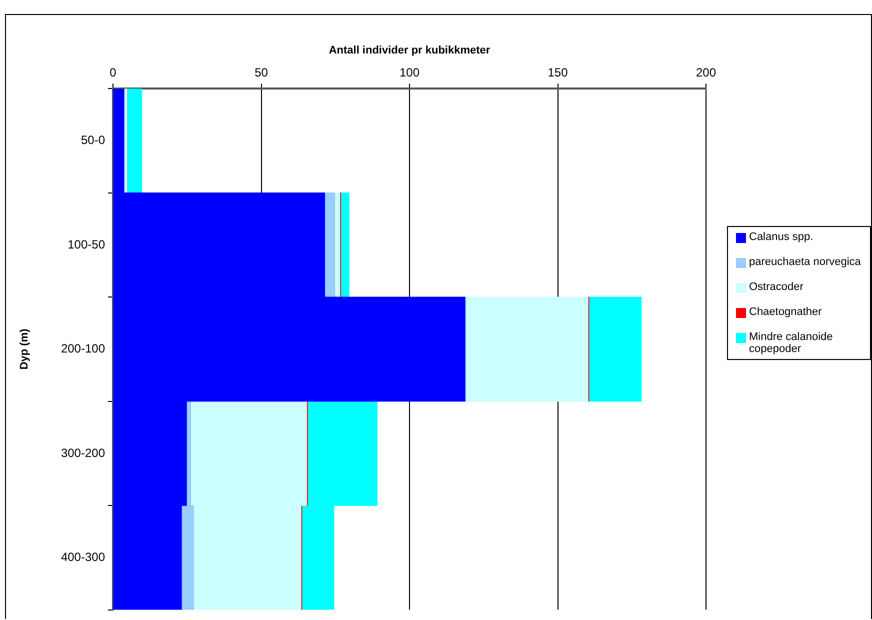 Image resolution: width=872 pixels, height=620 pixels. Describe the element at coordinates (113, 73) in the screenshot. I see `x-tick-label: 0` at that location.